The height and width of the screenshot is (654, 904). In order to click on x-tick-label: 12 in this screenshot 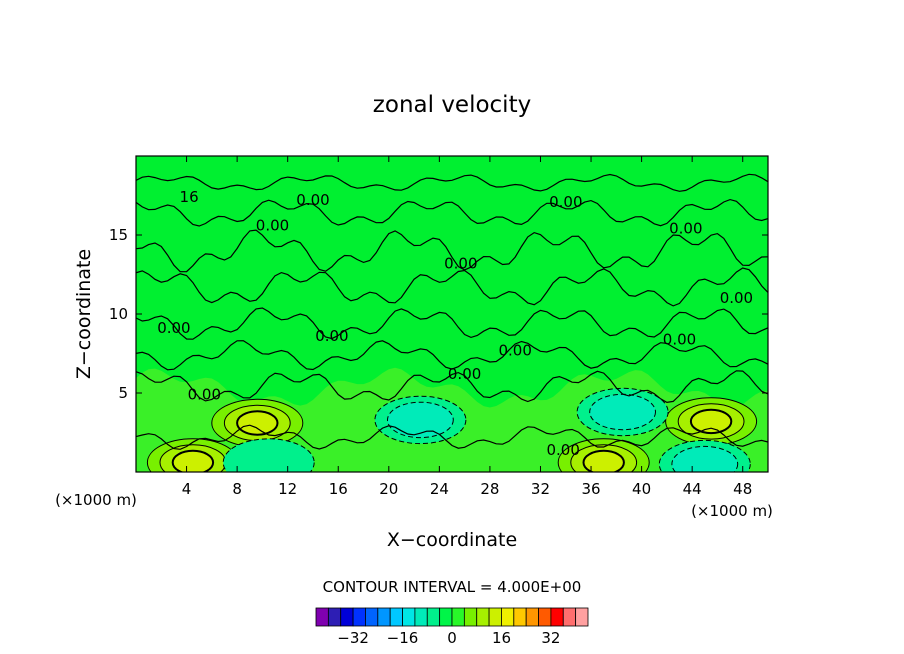, I will do `click(287, 489)`.